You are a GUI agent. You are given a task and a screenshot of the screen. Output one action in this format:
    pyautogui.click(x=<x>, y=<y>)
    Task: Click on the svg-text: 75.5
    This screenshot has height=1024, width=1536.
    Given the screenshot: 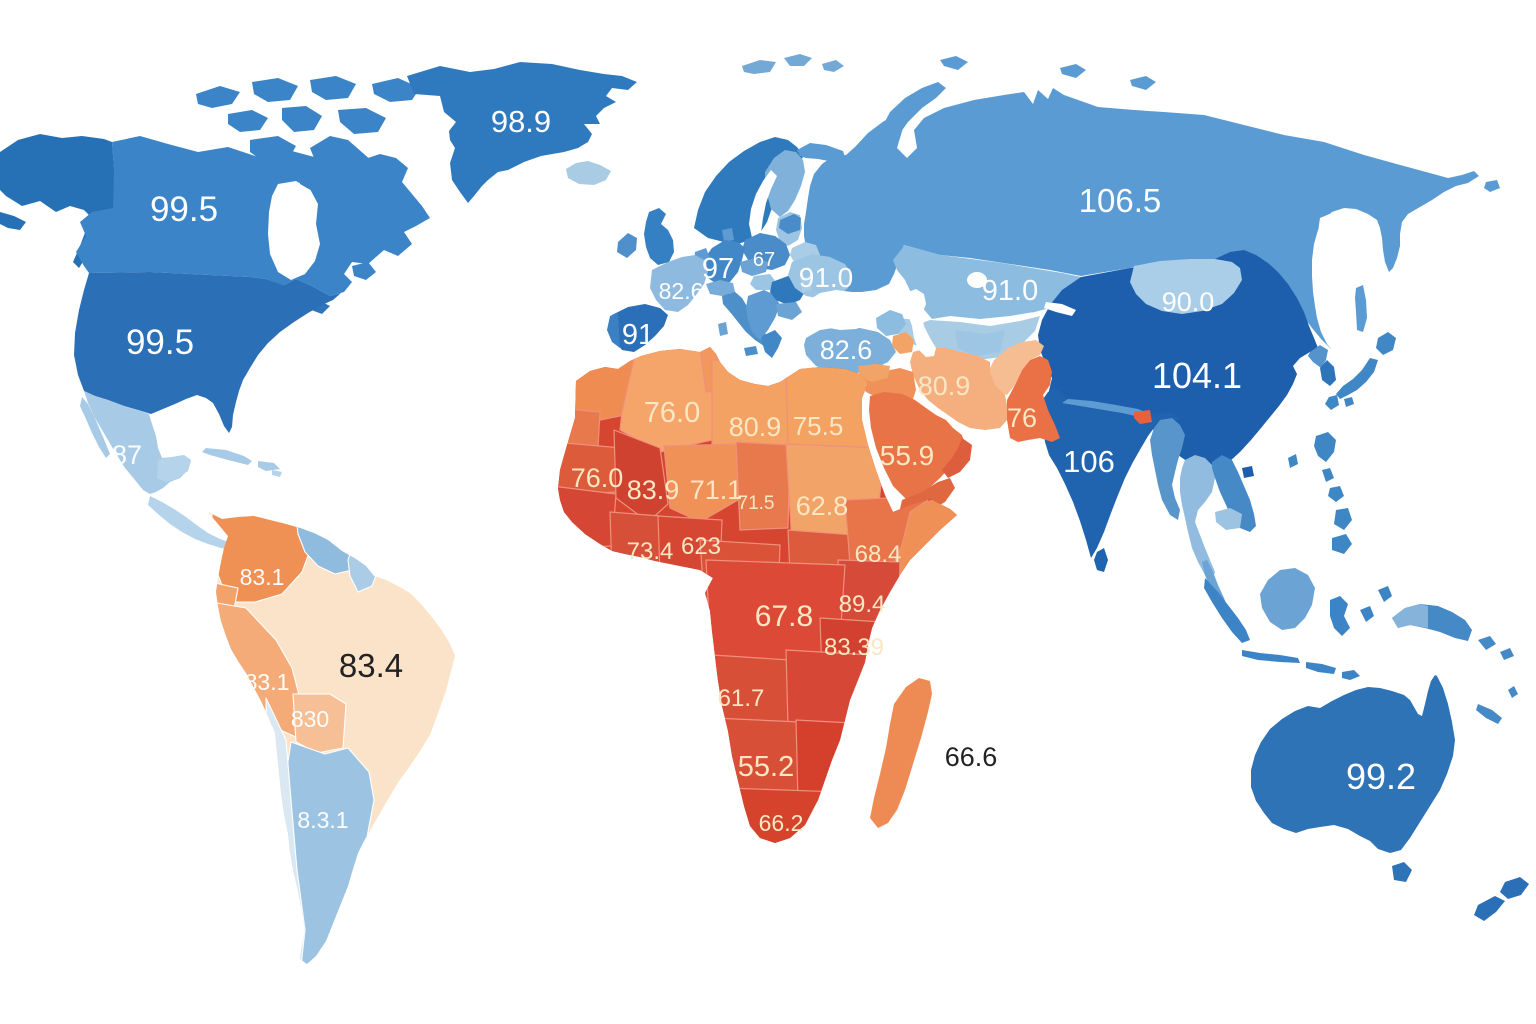 What is the action you would take?
    pyautogui.click(x=818, y=426)
    